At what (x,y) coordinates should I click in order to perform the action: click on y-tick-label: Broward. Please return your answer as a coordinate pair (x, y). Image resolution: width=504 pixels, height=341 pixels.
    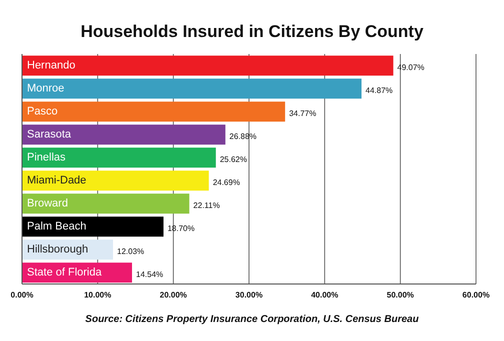
    Looking at the image, I should click on (47, 204).